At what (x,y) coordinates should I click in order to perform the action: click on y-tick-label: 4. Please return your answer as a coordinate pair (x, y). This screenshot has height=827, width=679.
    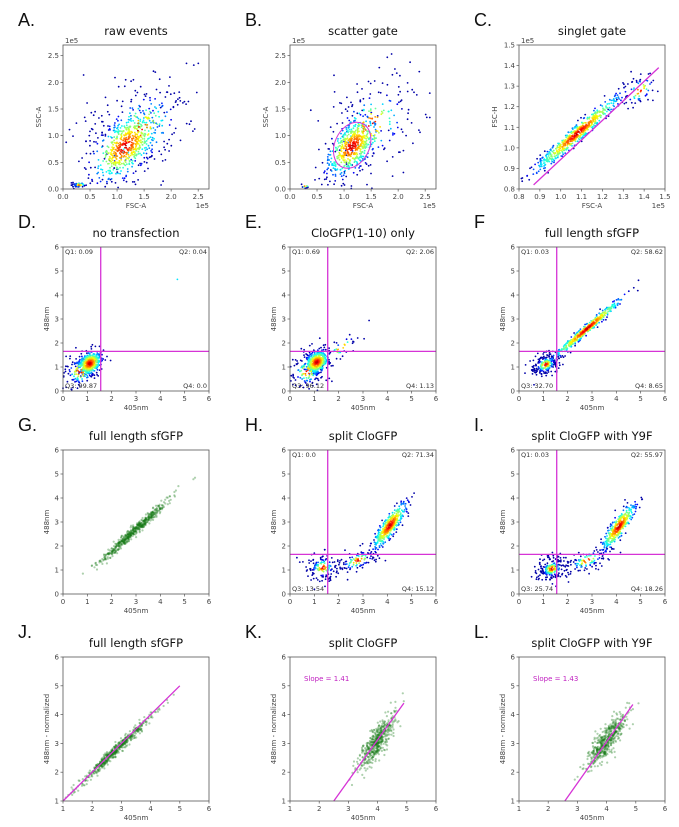
    Looking at the image, I should click on (57, 499).